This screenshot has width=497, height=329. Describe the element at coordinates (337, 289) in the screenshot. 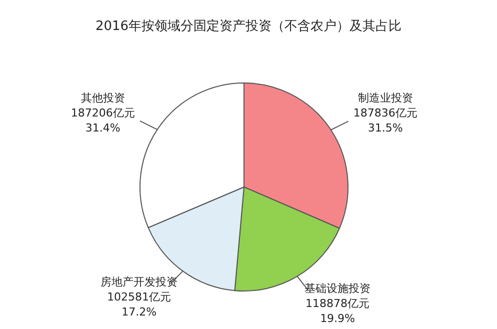

I see `slice-label: 基础设施投资` at that location.